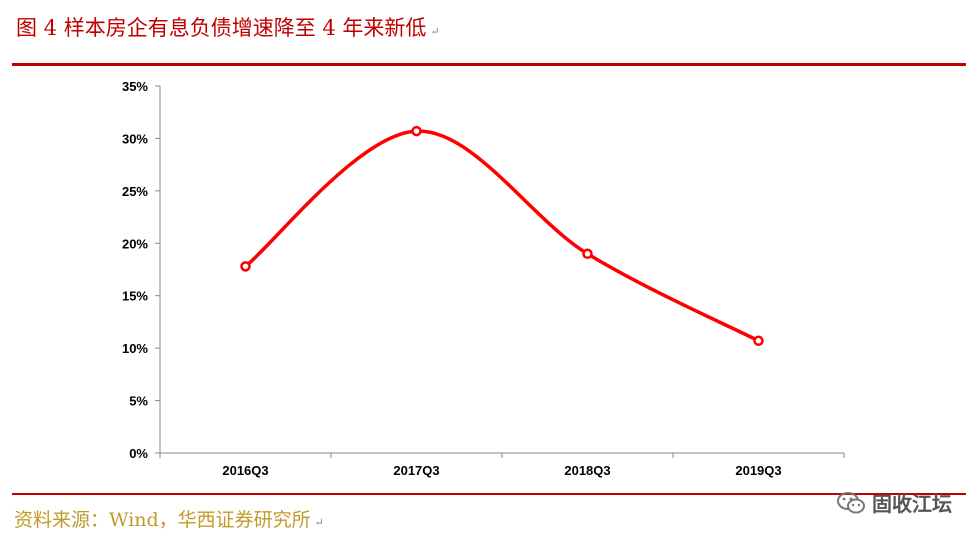 The height and width of the screenshot is (542, 978). I want to click on figure-title: 图 4 样本房企有息负债增速降至 4 年来新低 ↵, so click(228, 27).